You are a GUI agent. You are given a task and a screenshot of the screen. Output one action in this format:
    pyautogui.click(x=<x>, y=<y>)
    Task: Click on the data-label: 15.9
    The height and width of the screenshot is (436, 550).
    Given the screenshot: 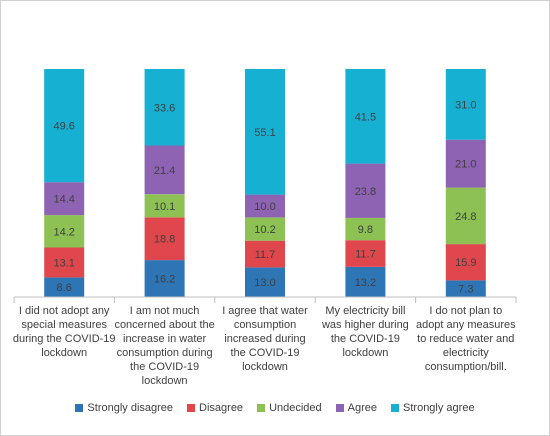 What is the action you would take?
    pyautogui.click(x=465, y=263)
    